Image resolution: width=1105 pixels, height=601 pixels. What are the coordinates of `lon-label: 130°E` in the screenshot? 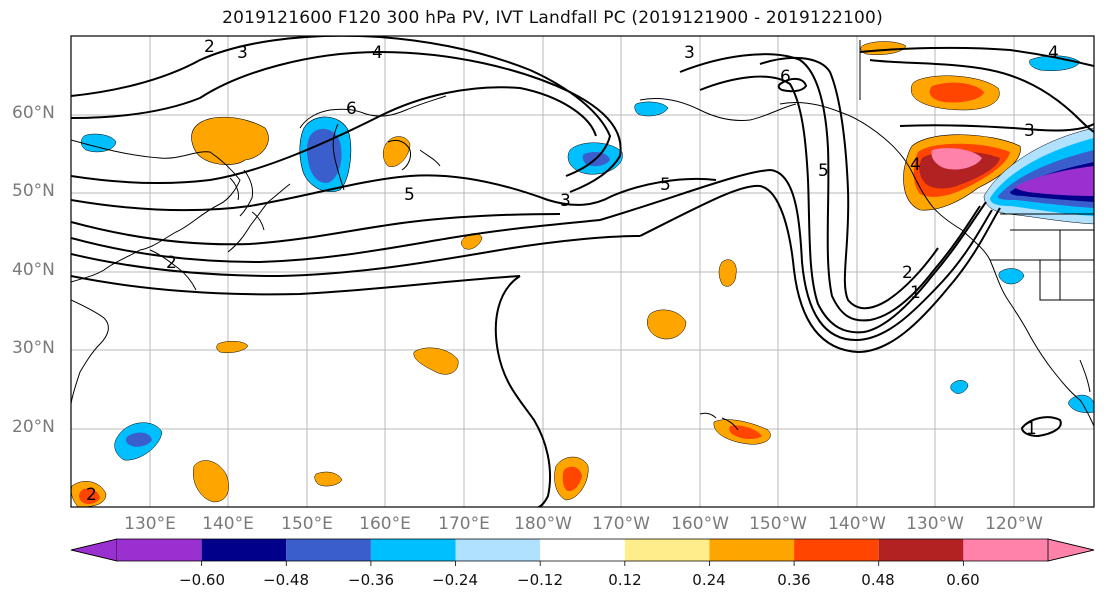 It's located at (150, 524).